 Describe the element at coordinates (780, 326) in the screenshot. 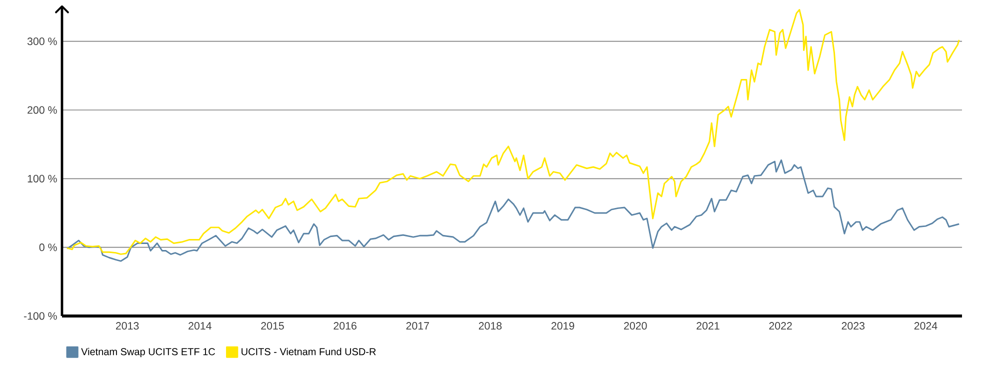

I see `x-tick-label: 2022` at that location.